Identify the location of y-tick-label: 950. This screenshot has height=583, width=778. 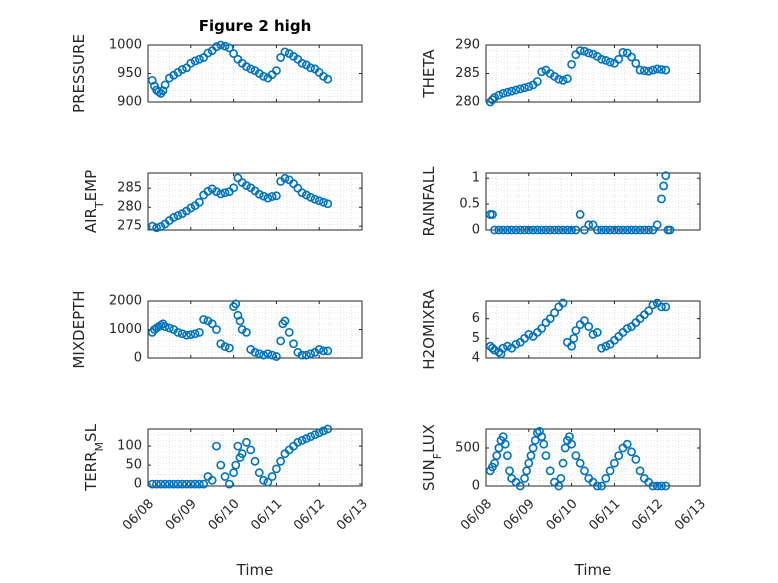
(129, 73).